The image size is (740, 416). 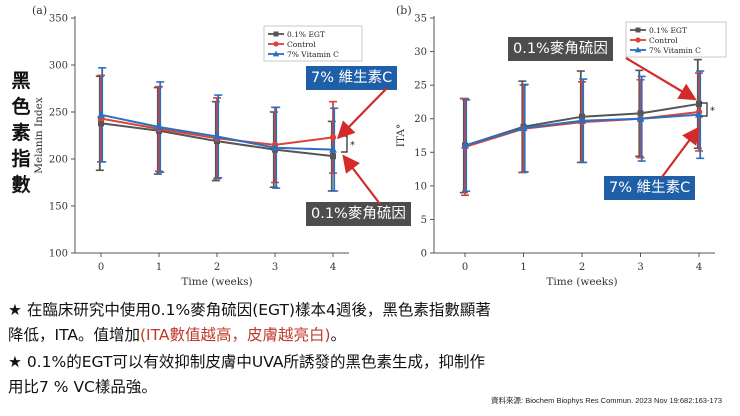 I want to click on y-tick-label: 30, so click(x=420, y=52).